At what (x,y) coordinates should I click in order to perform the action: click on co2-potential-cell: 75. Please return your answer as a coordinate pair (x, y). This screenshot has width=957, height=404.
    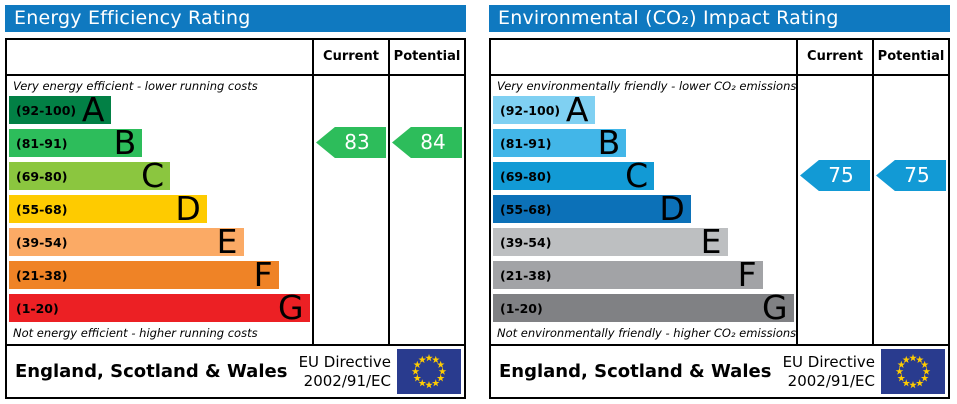
    Looking at the image, I should click on (910, 210).